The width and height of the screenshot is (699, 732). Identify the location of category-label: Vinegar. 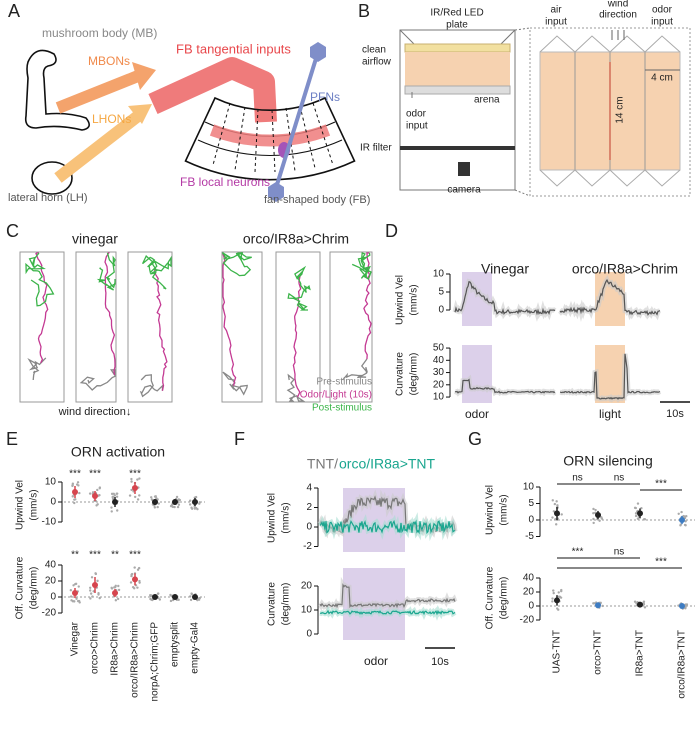
(75, 638).